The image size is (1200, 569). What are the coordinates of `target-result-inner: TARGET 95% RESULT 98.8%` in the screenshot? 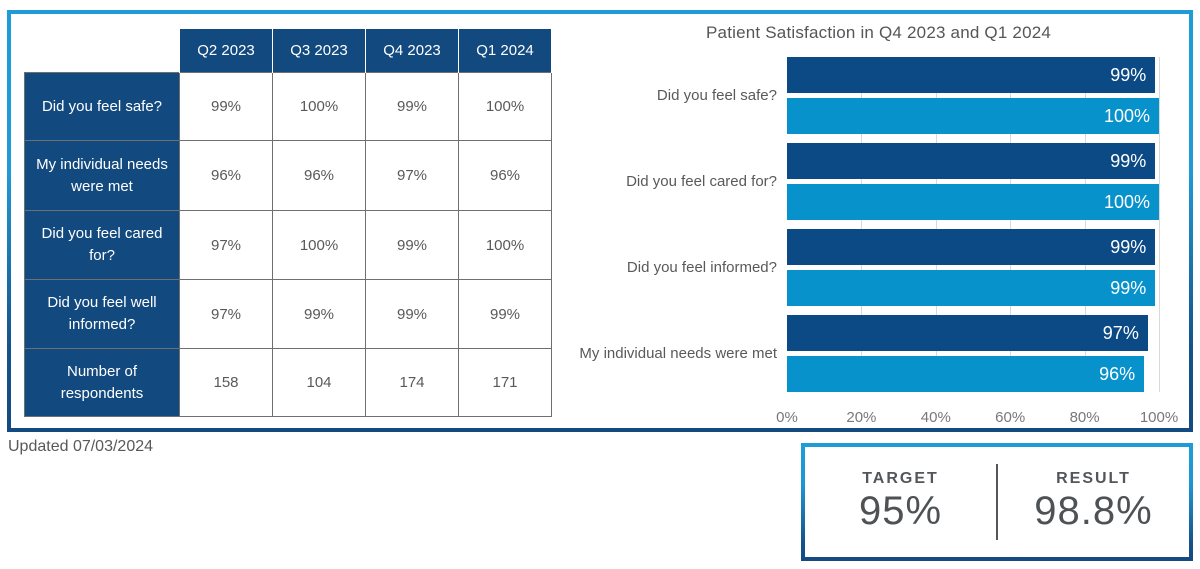 It's located at (997, 502).